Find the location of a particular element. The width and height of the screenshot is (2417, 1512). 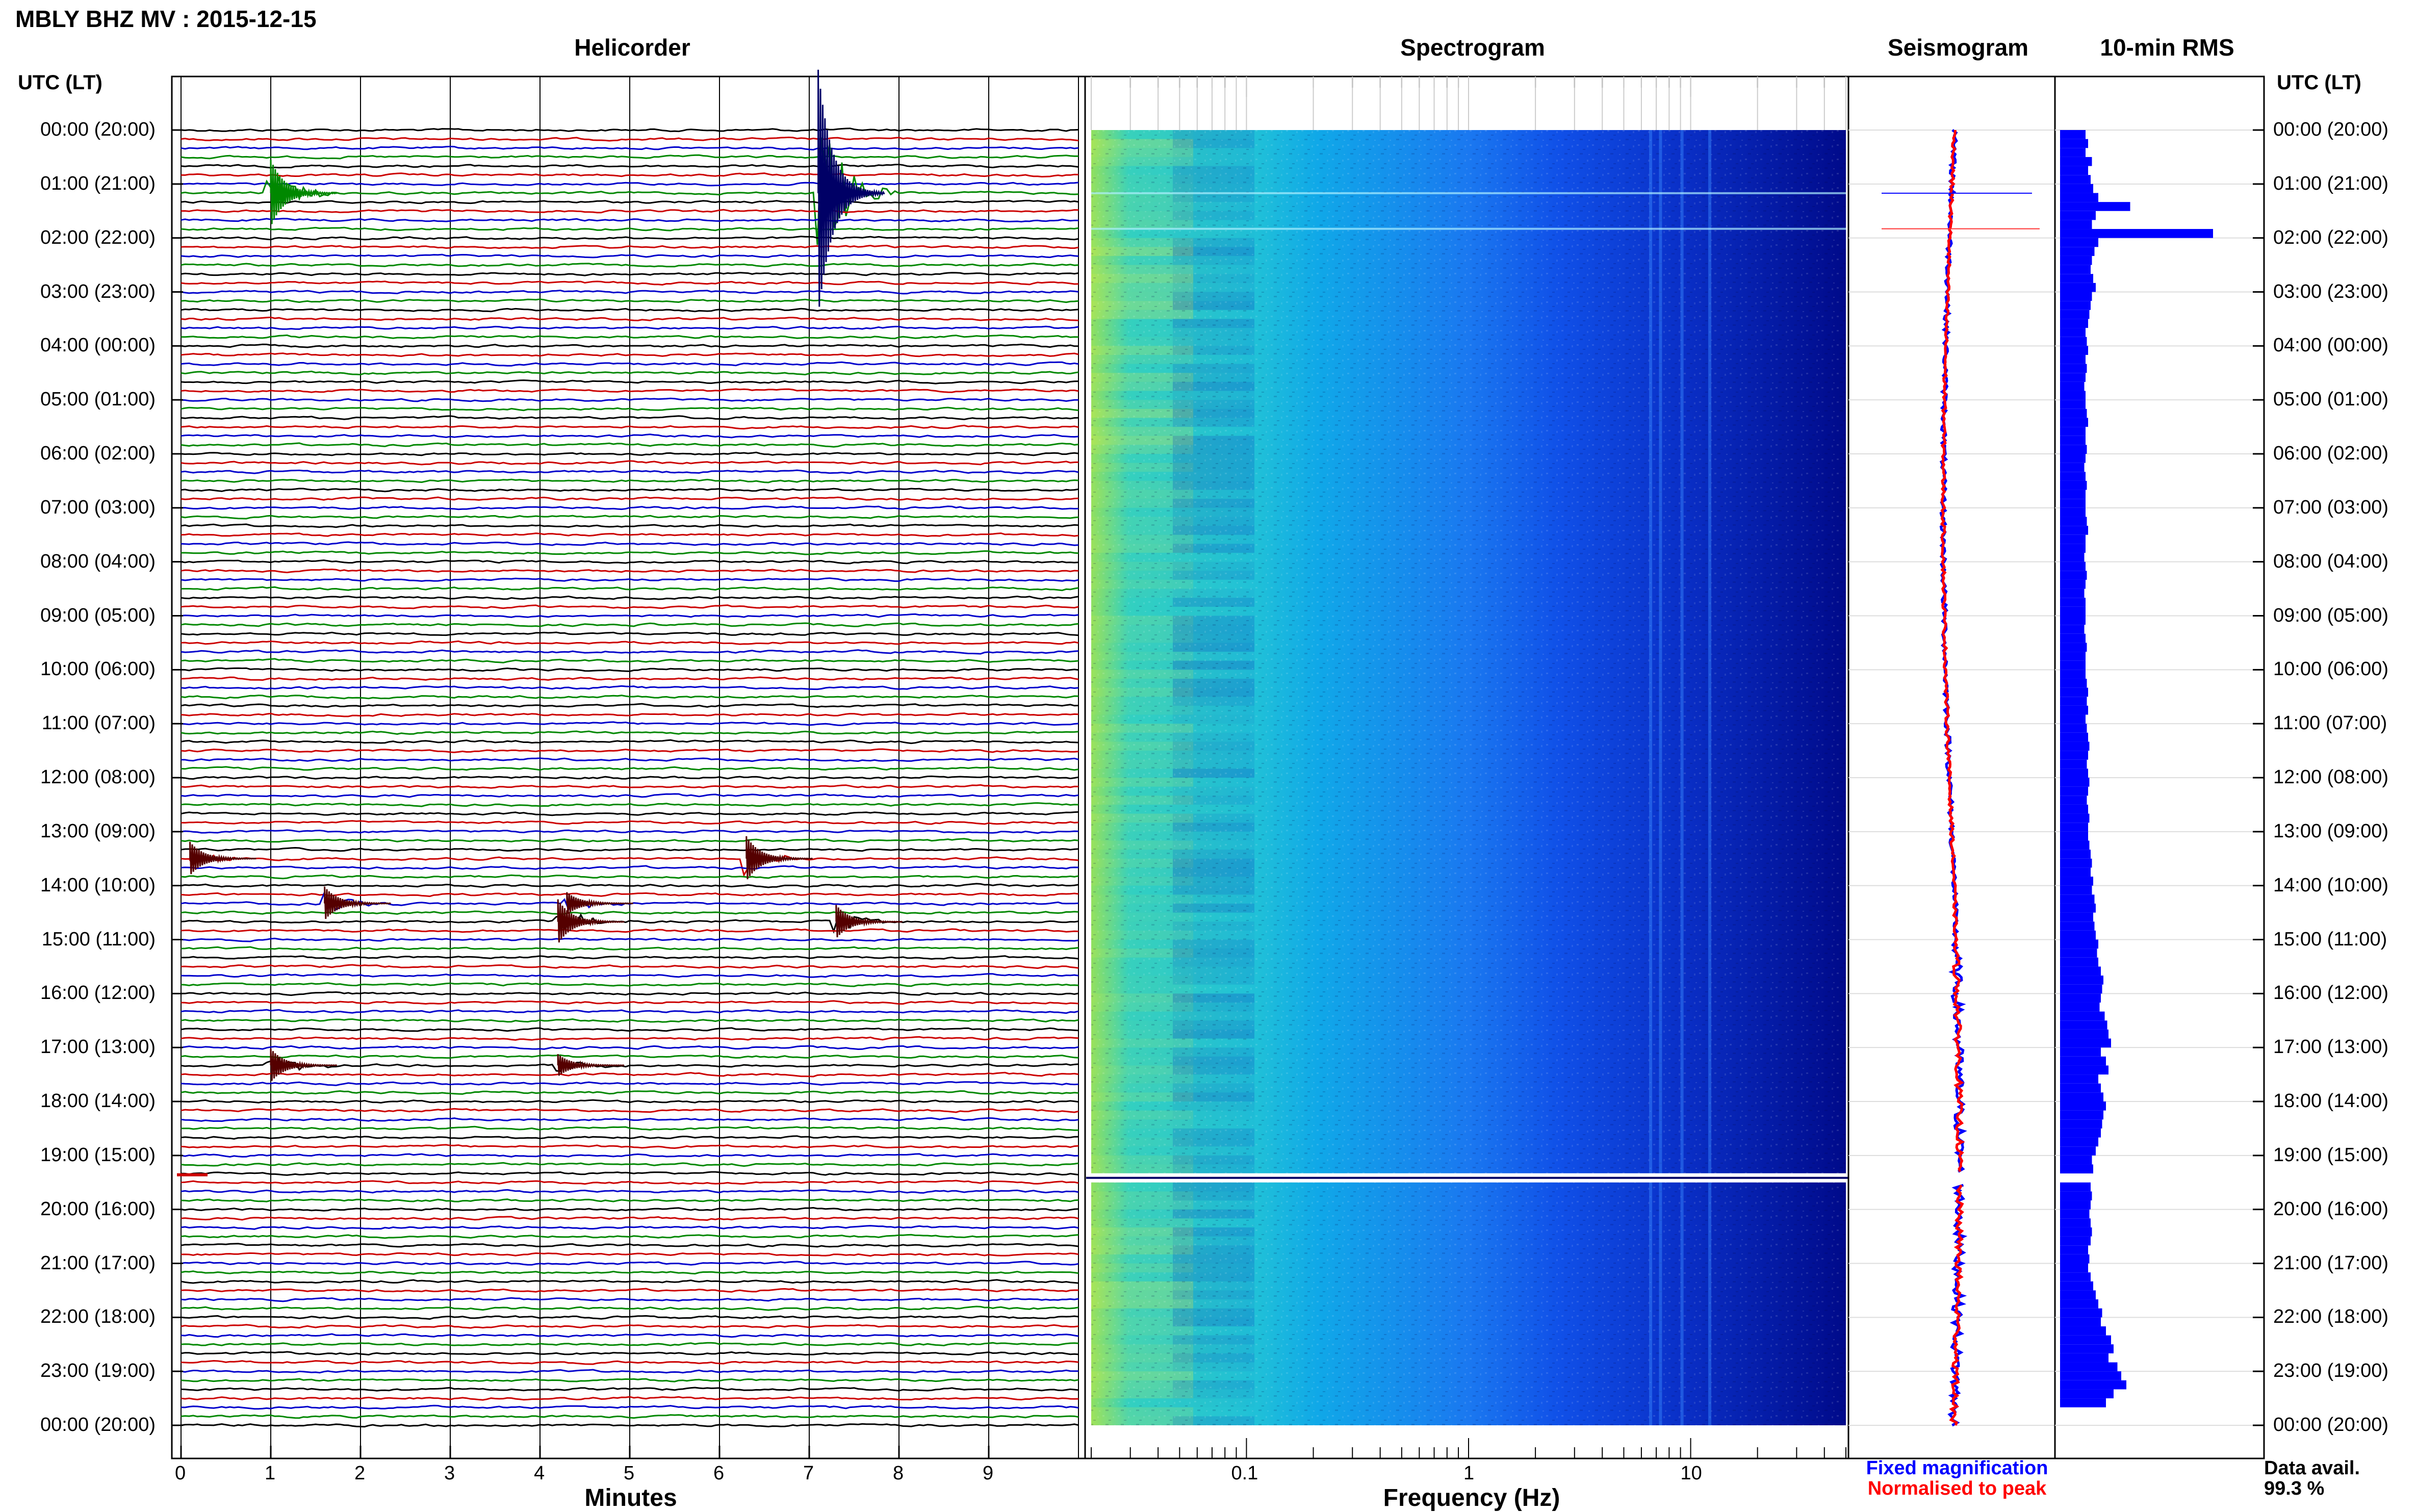

time-tick-label-left: 06:00 (02:00) is located at coordinates (98, 453).